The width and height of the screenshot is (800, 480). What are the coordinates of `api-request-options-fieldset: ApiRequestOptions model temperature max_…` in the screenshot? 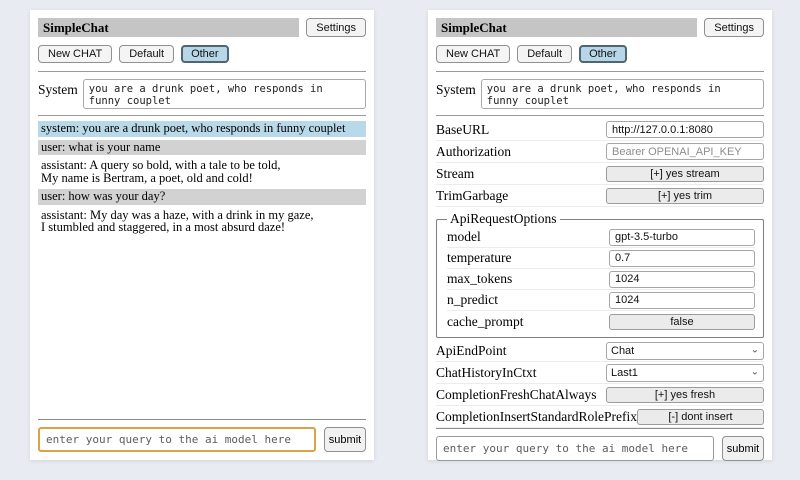 It's located at (600, 274).